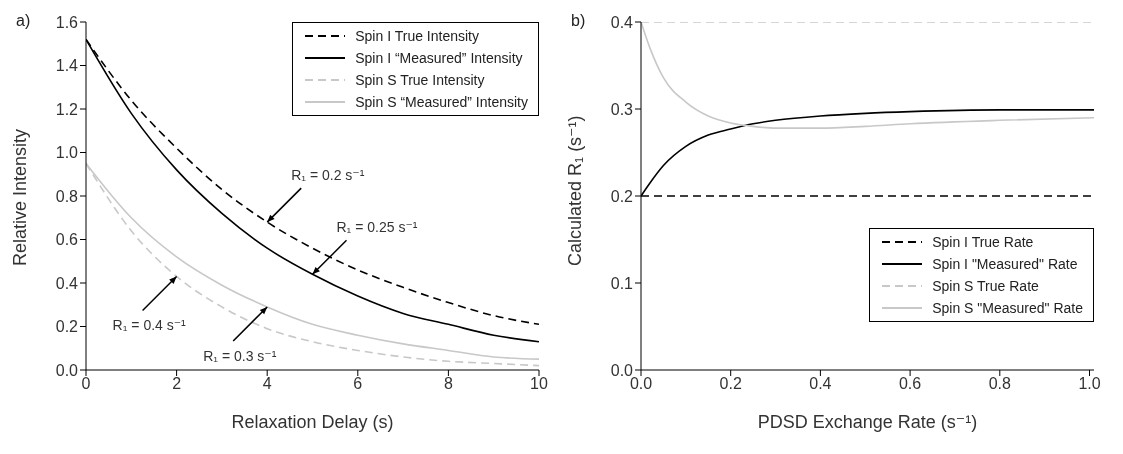 This screenshot has width=1123, height=454. What do you see at coordinates (312, 422) in the screenshot?
I see `x-axis-title: Relaxation Delay (s)` at bounding box center [312, 422].